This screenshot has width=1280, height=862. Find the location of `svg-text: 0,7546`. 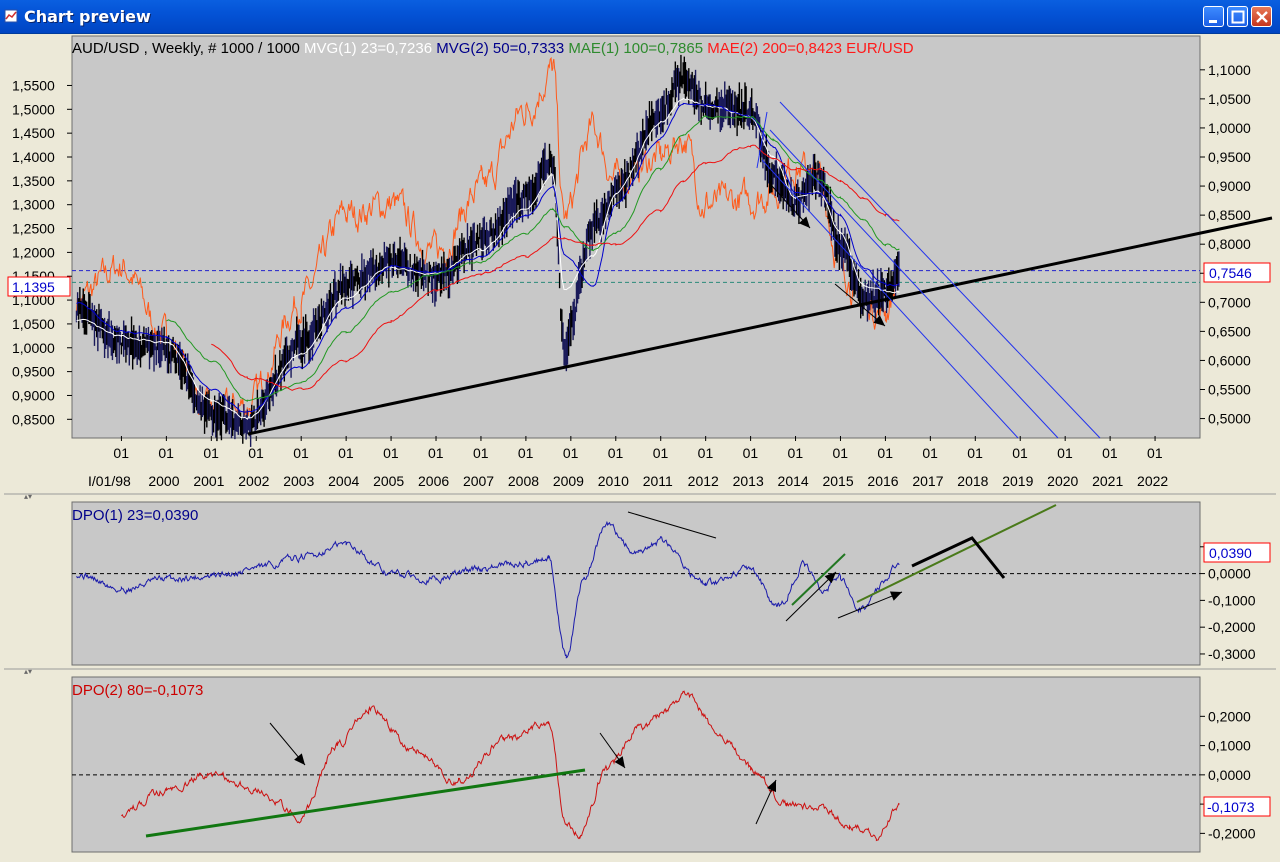

svg-text: 0,7546 is located at coordinates (1230, 273).